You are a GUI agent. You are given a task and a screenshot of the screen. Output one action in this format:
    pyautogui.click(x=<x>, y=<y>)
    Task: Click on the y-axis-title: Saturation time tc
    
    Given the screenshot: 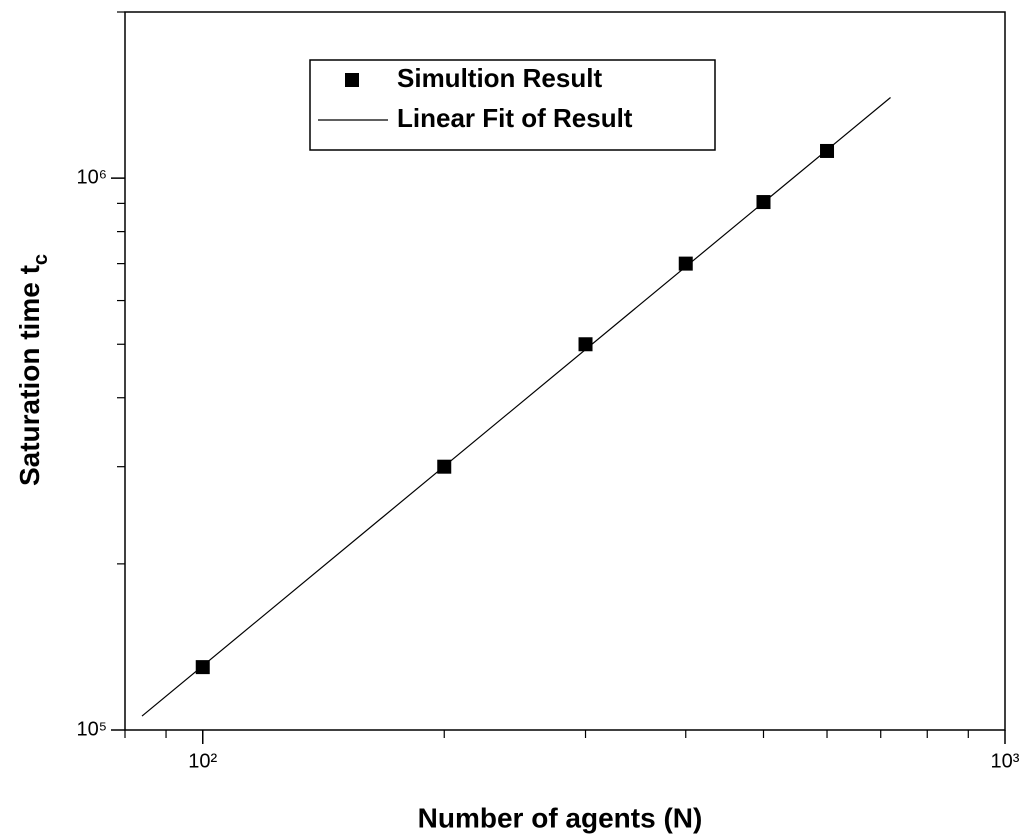 What is the action you would take?
    pyautogui.click(x=33, y=370)
    